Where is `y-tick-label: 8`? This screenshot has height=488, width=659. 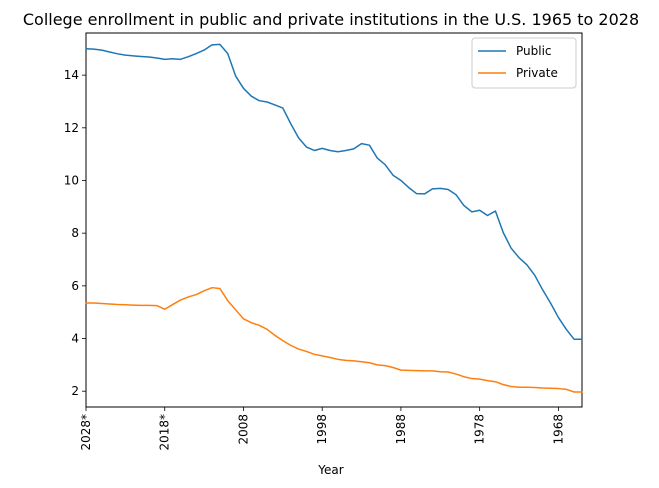
y-tick-label: 8 is located at coordinates (75, 233).